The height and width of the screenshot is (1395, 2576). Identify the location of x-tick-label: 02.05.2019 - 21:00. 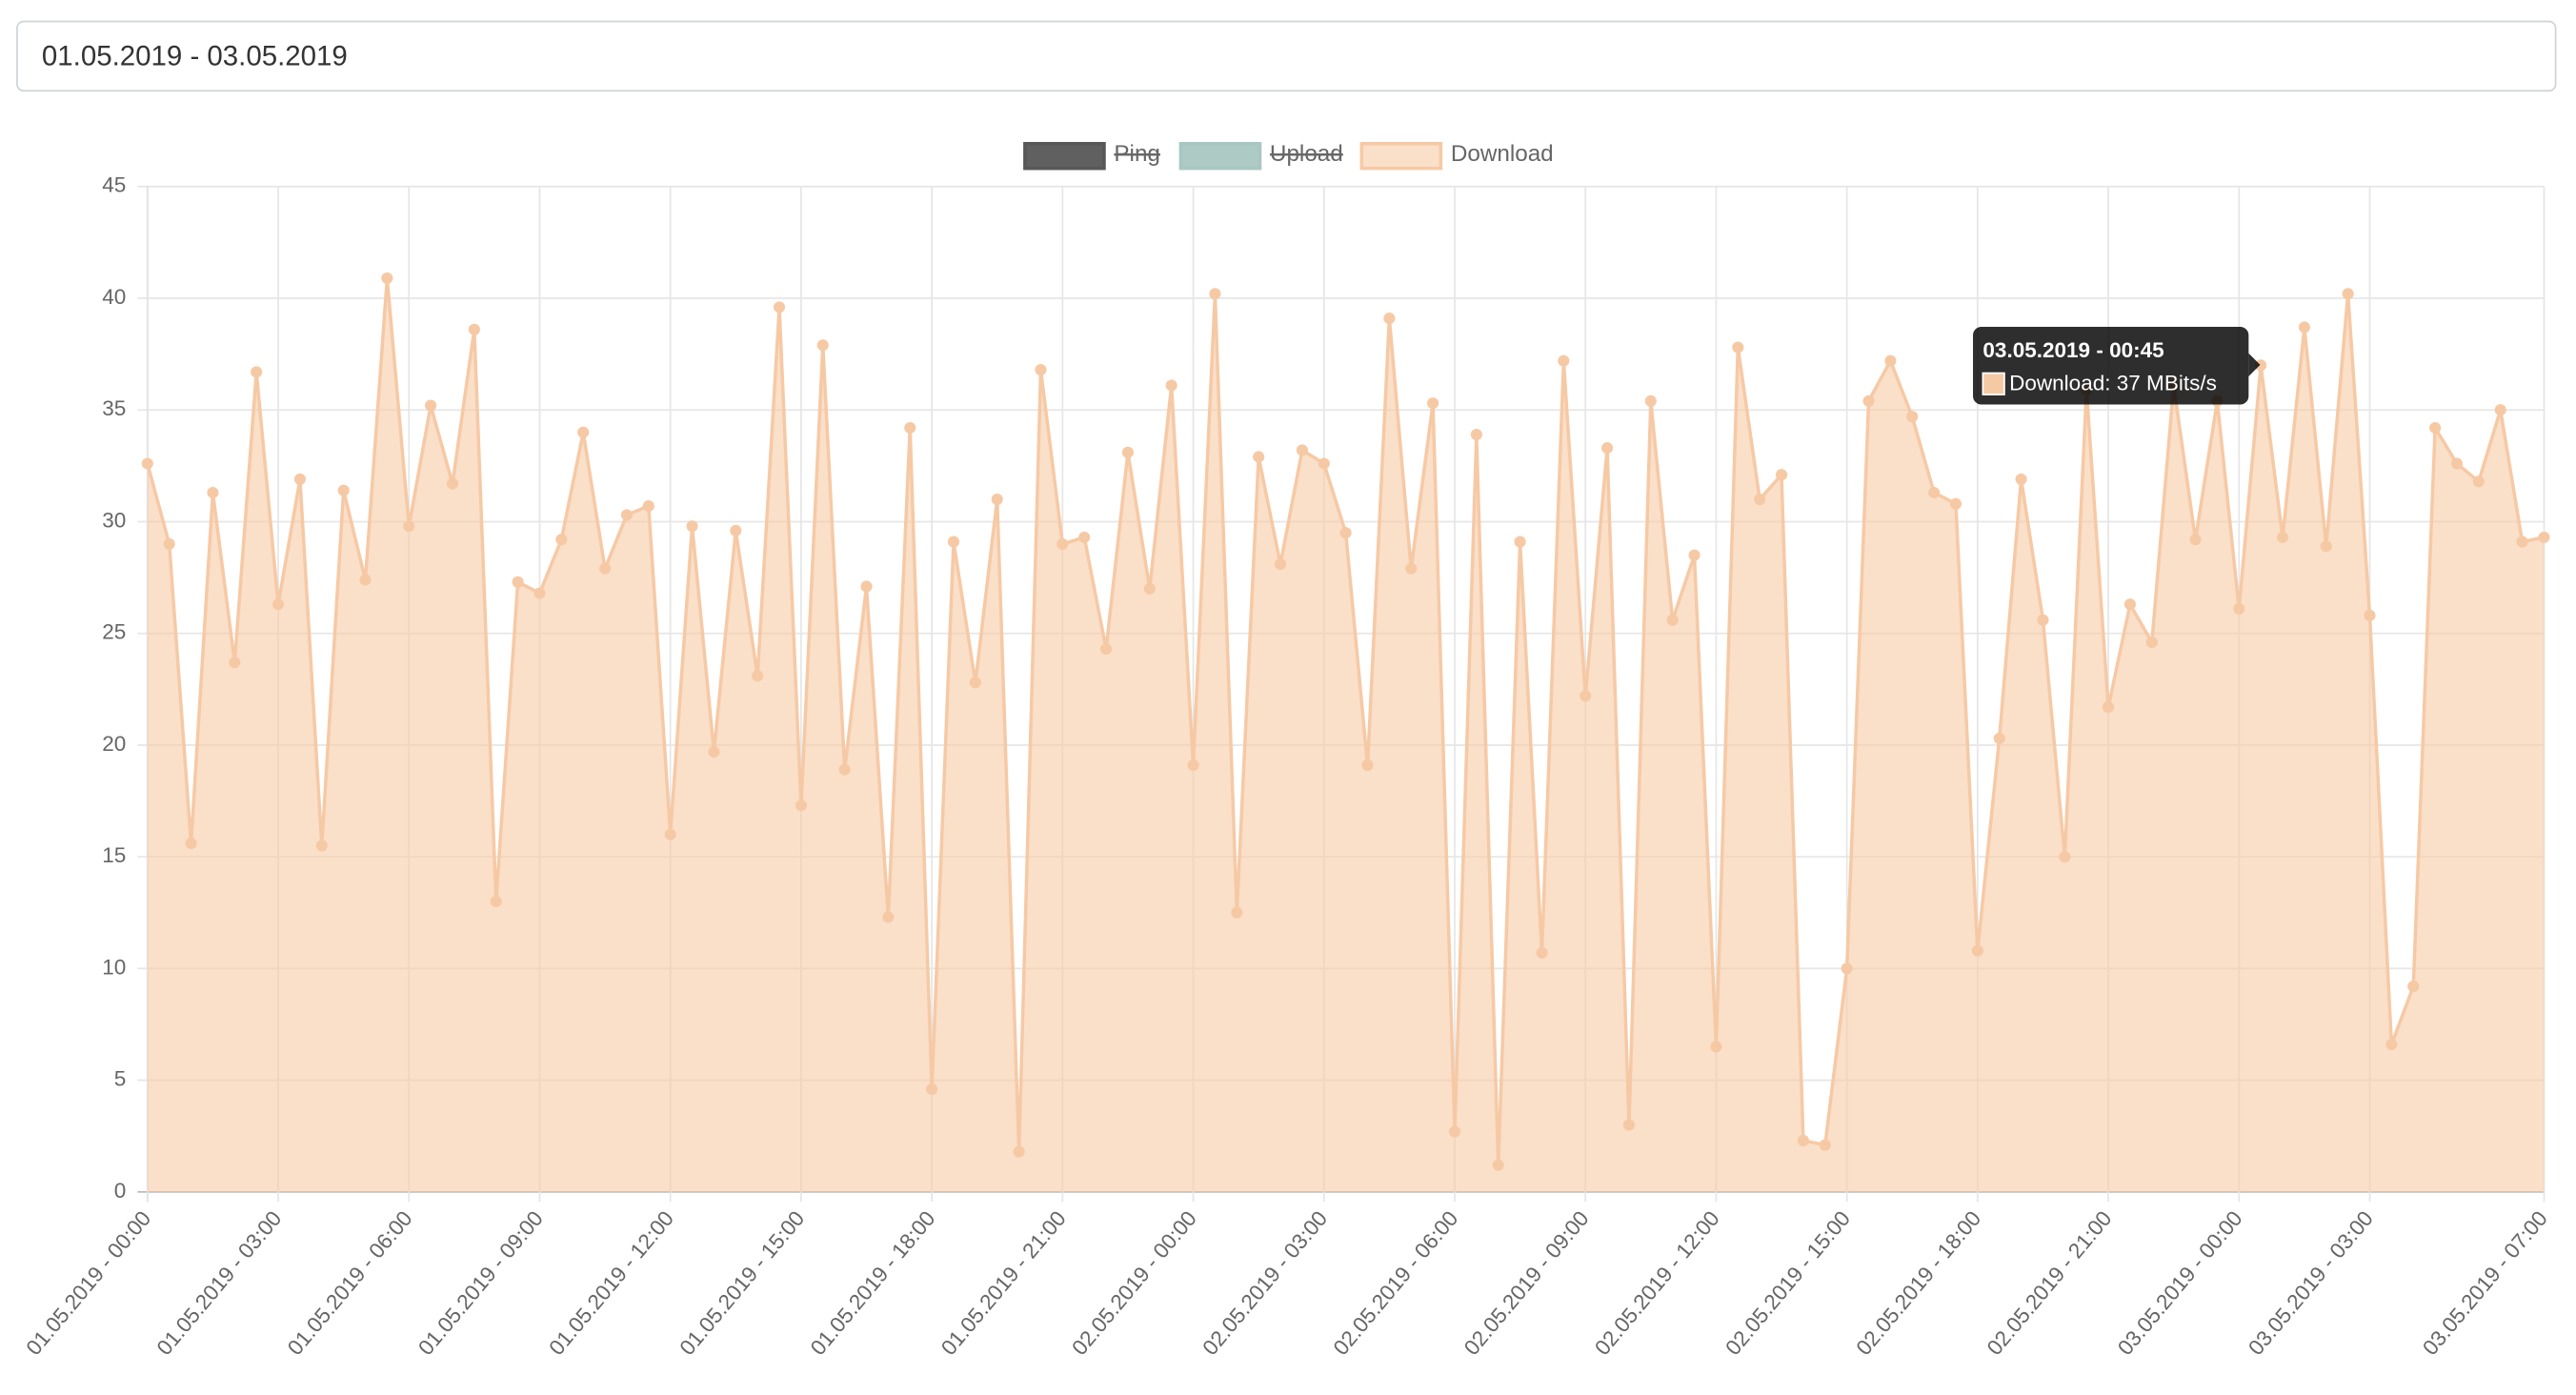
(2049, 1283).